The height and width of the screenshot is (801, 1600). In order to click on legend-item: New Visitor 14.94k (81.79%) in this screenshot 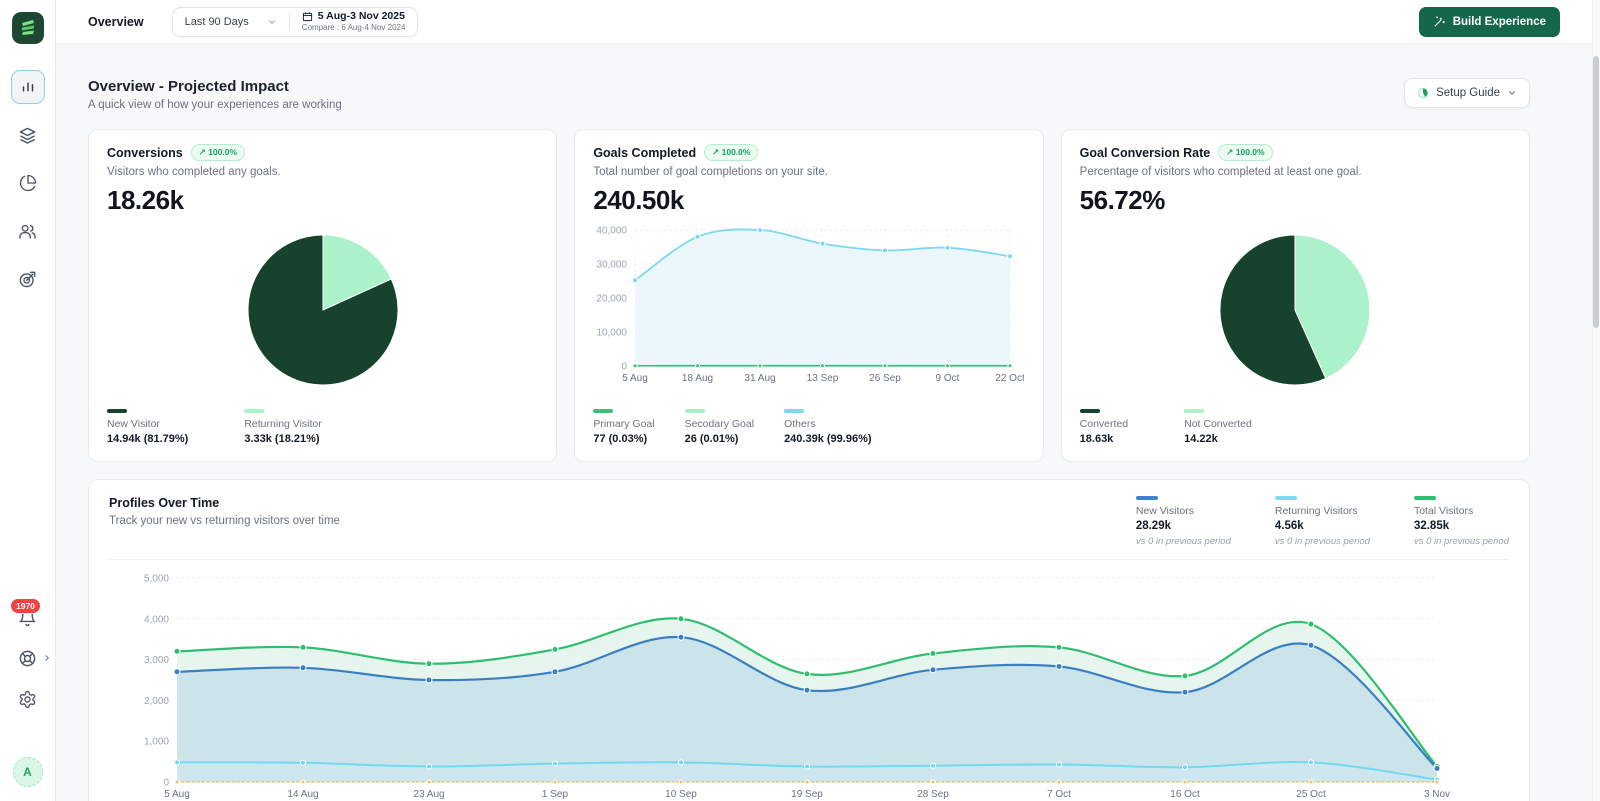, I will do `click(147, 427)`.